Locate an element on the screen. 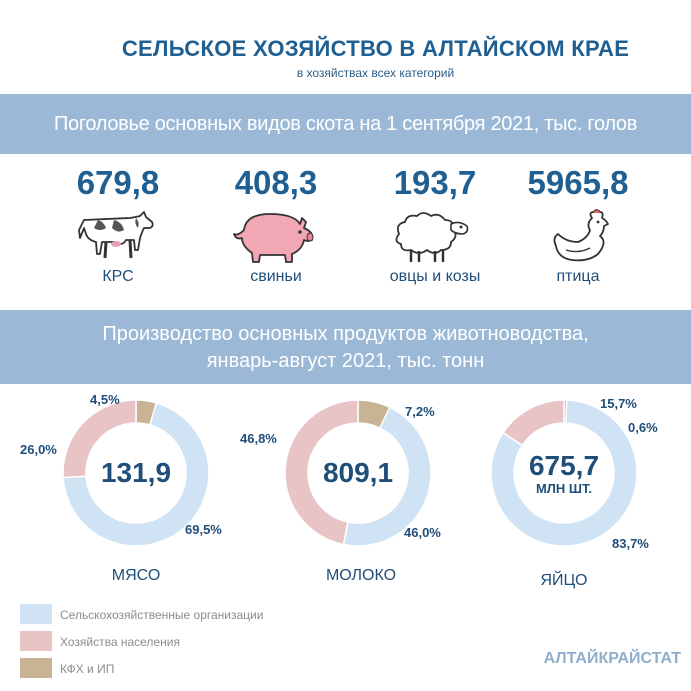  stat-label: овцы и козы is located at coordinates (435, 276).